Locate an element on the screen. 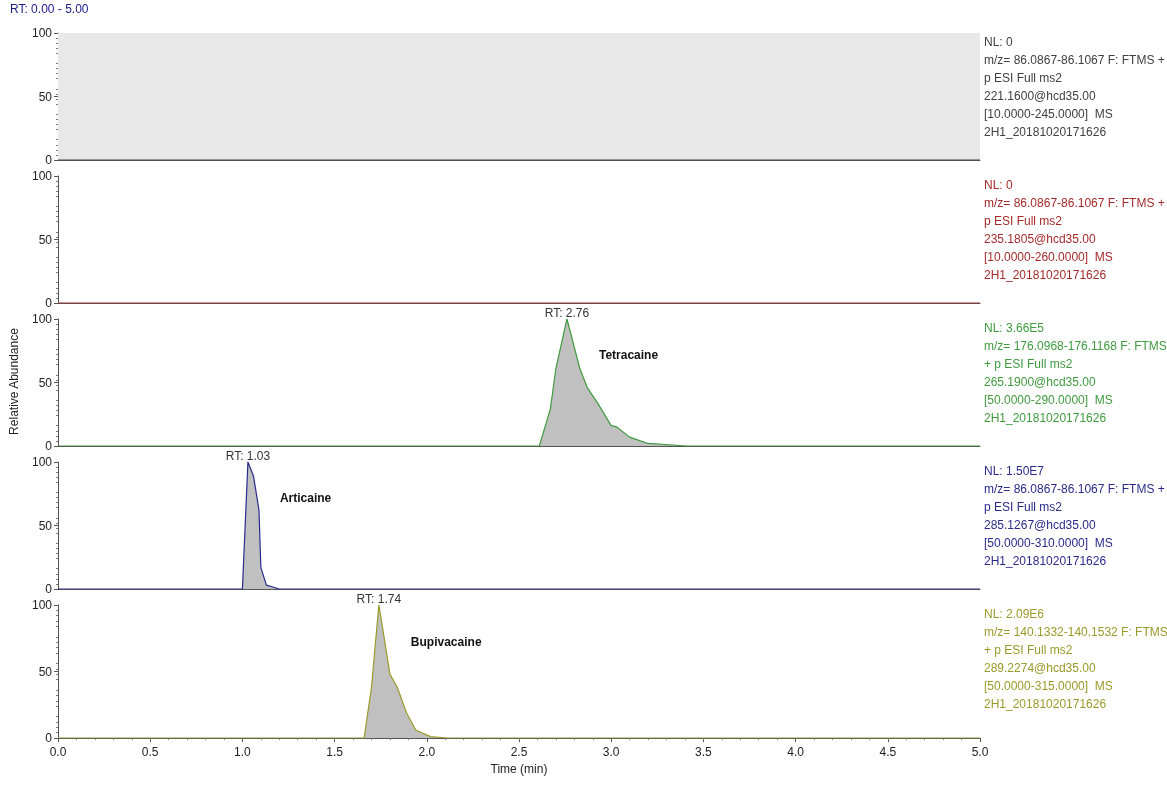 The height and width of the screenshot is (798, 1167). text: NL: 0 m/z= 86.0867-86.1067 F: FTMS + p ESI Full ms2 235.1805@hcd35.00 [10.0000-260.0000] MS 2H1_20181020171626 is located at coordinates (1074, 230).